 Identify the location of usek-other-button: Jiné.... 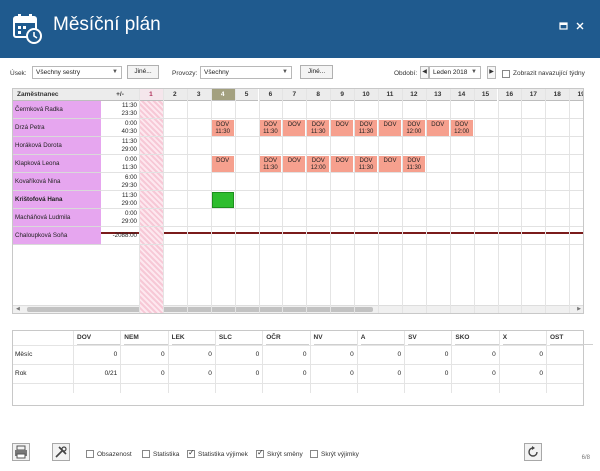
(143, 72).